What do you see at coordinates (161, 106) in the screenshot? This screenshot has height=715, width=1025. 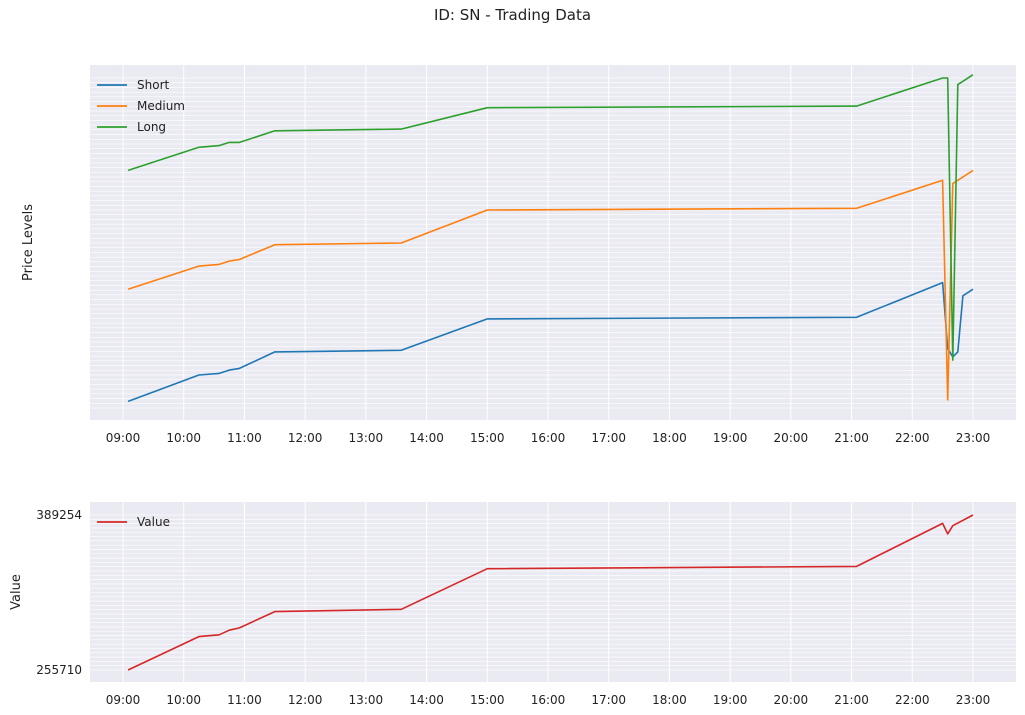 I see `legend-label: Medium` at bounding box center [161, 106].